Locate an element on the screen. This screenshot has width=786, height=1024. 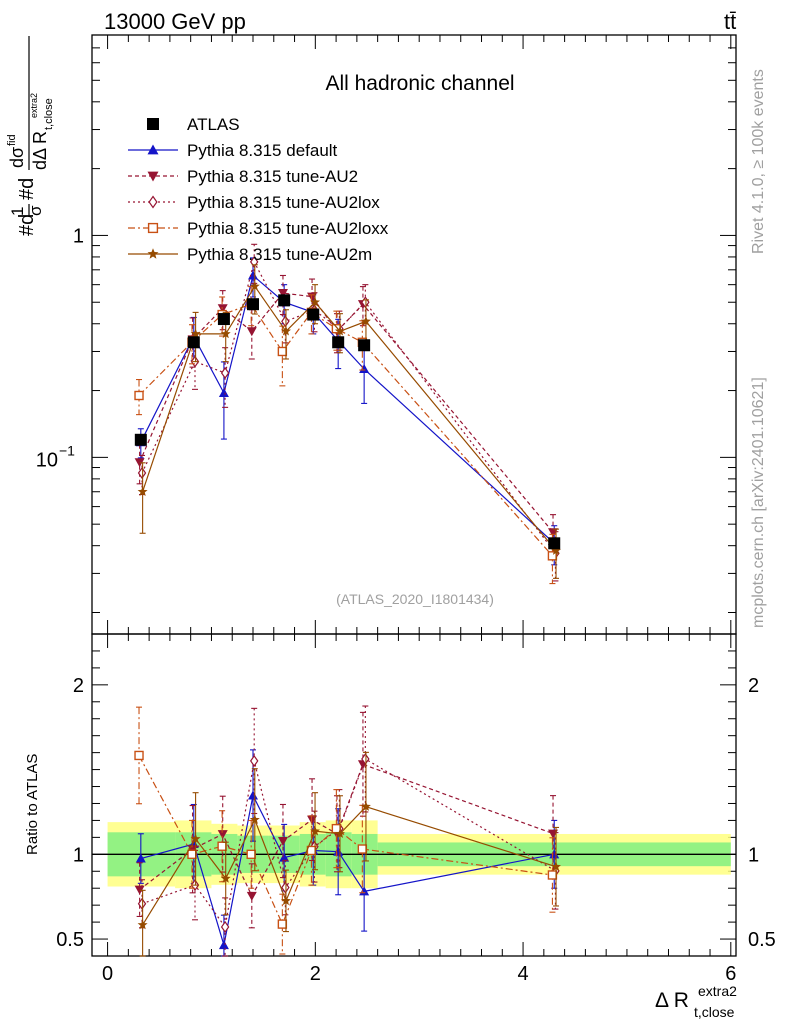
ratio-y-axis-title: Ratio to ATLAS is located at coordinates (32, 804).